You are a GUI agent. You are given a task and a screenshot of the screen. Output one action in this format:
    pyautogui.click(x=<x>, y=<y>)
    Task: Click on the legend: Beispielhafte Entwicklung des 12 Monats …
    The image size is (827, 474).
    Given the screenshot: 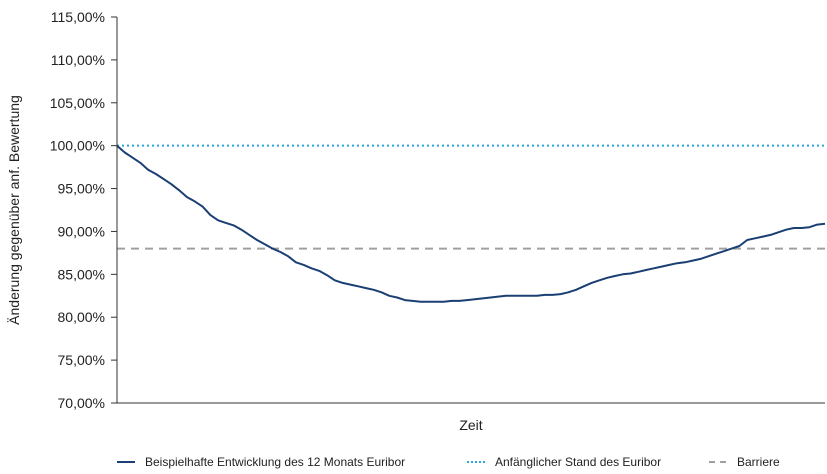 What is the action you would take?
    pyautogui.click(x=448, y=462)
    